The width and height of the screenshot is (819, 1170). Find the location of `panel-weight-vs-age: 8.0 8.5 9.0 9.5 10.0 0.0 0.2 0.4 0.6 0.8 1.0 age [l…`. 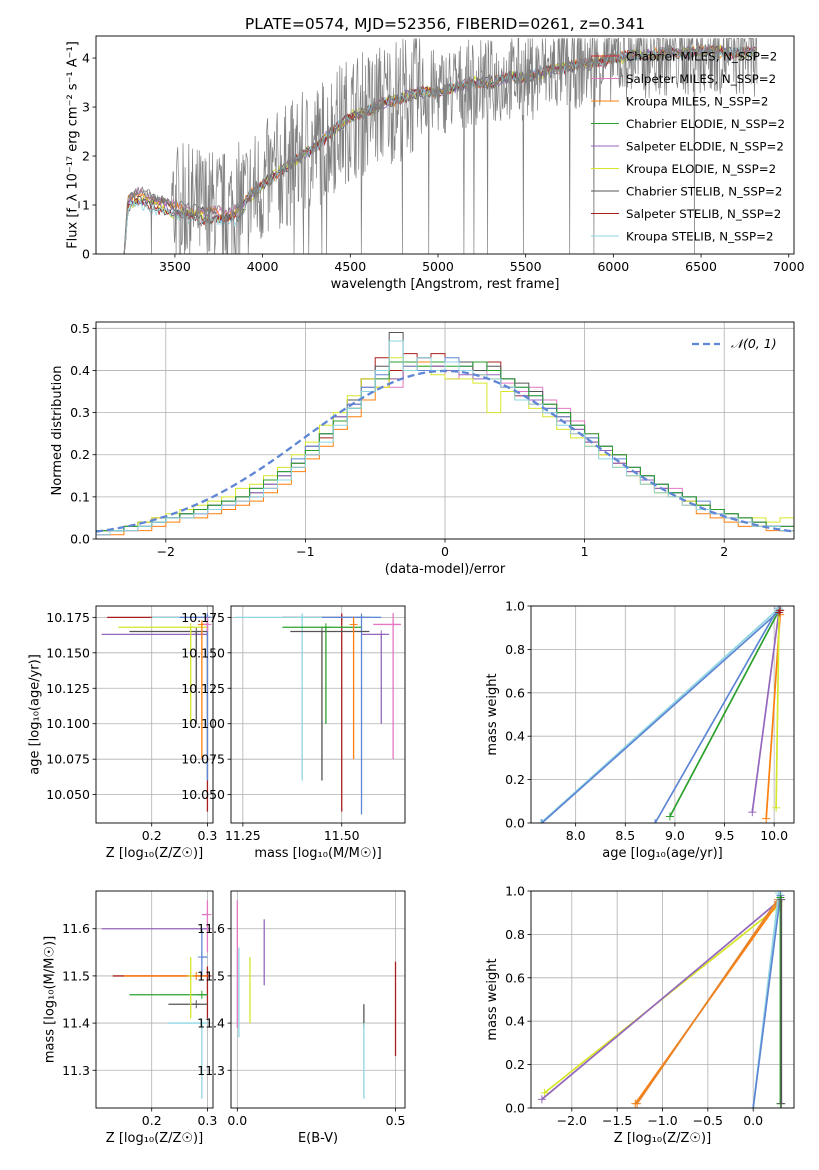

panel-weight-vs-age: 8.0 8.5 9.0 9.5 10.0 0.0 0.2 0.4 0.6 0.8 1.0 age [l… is located at coordinates (640, 730).